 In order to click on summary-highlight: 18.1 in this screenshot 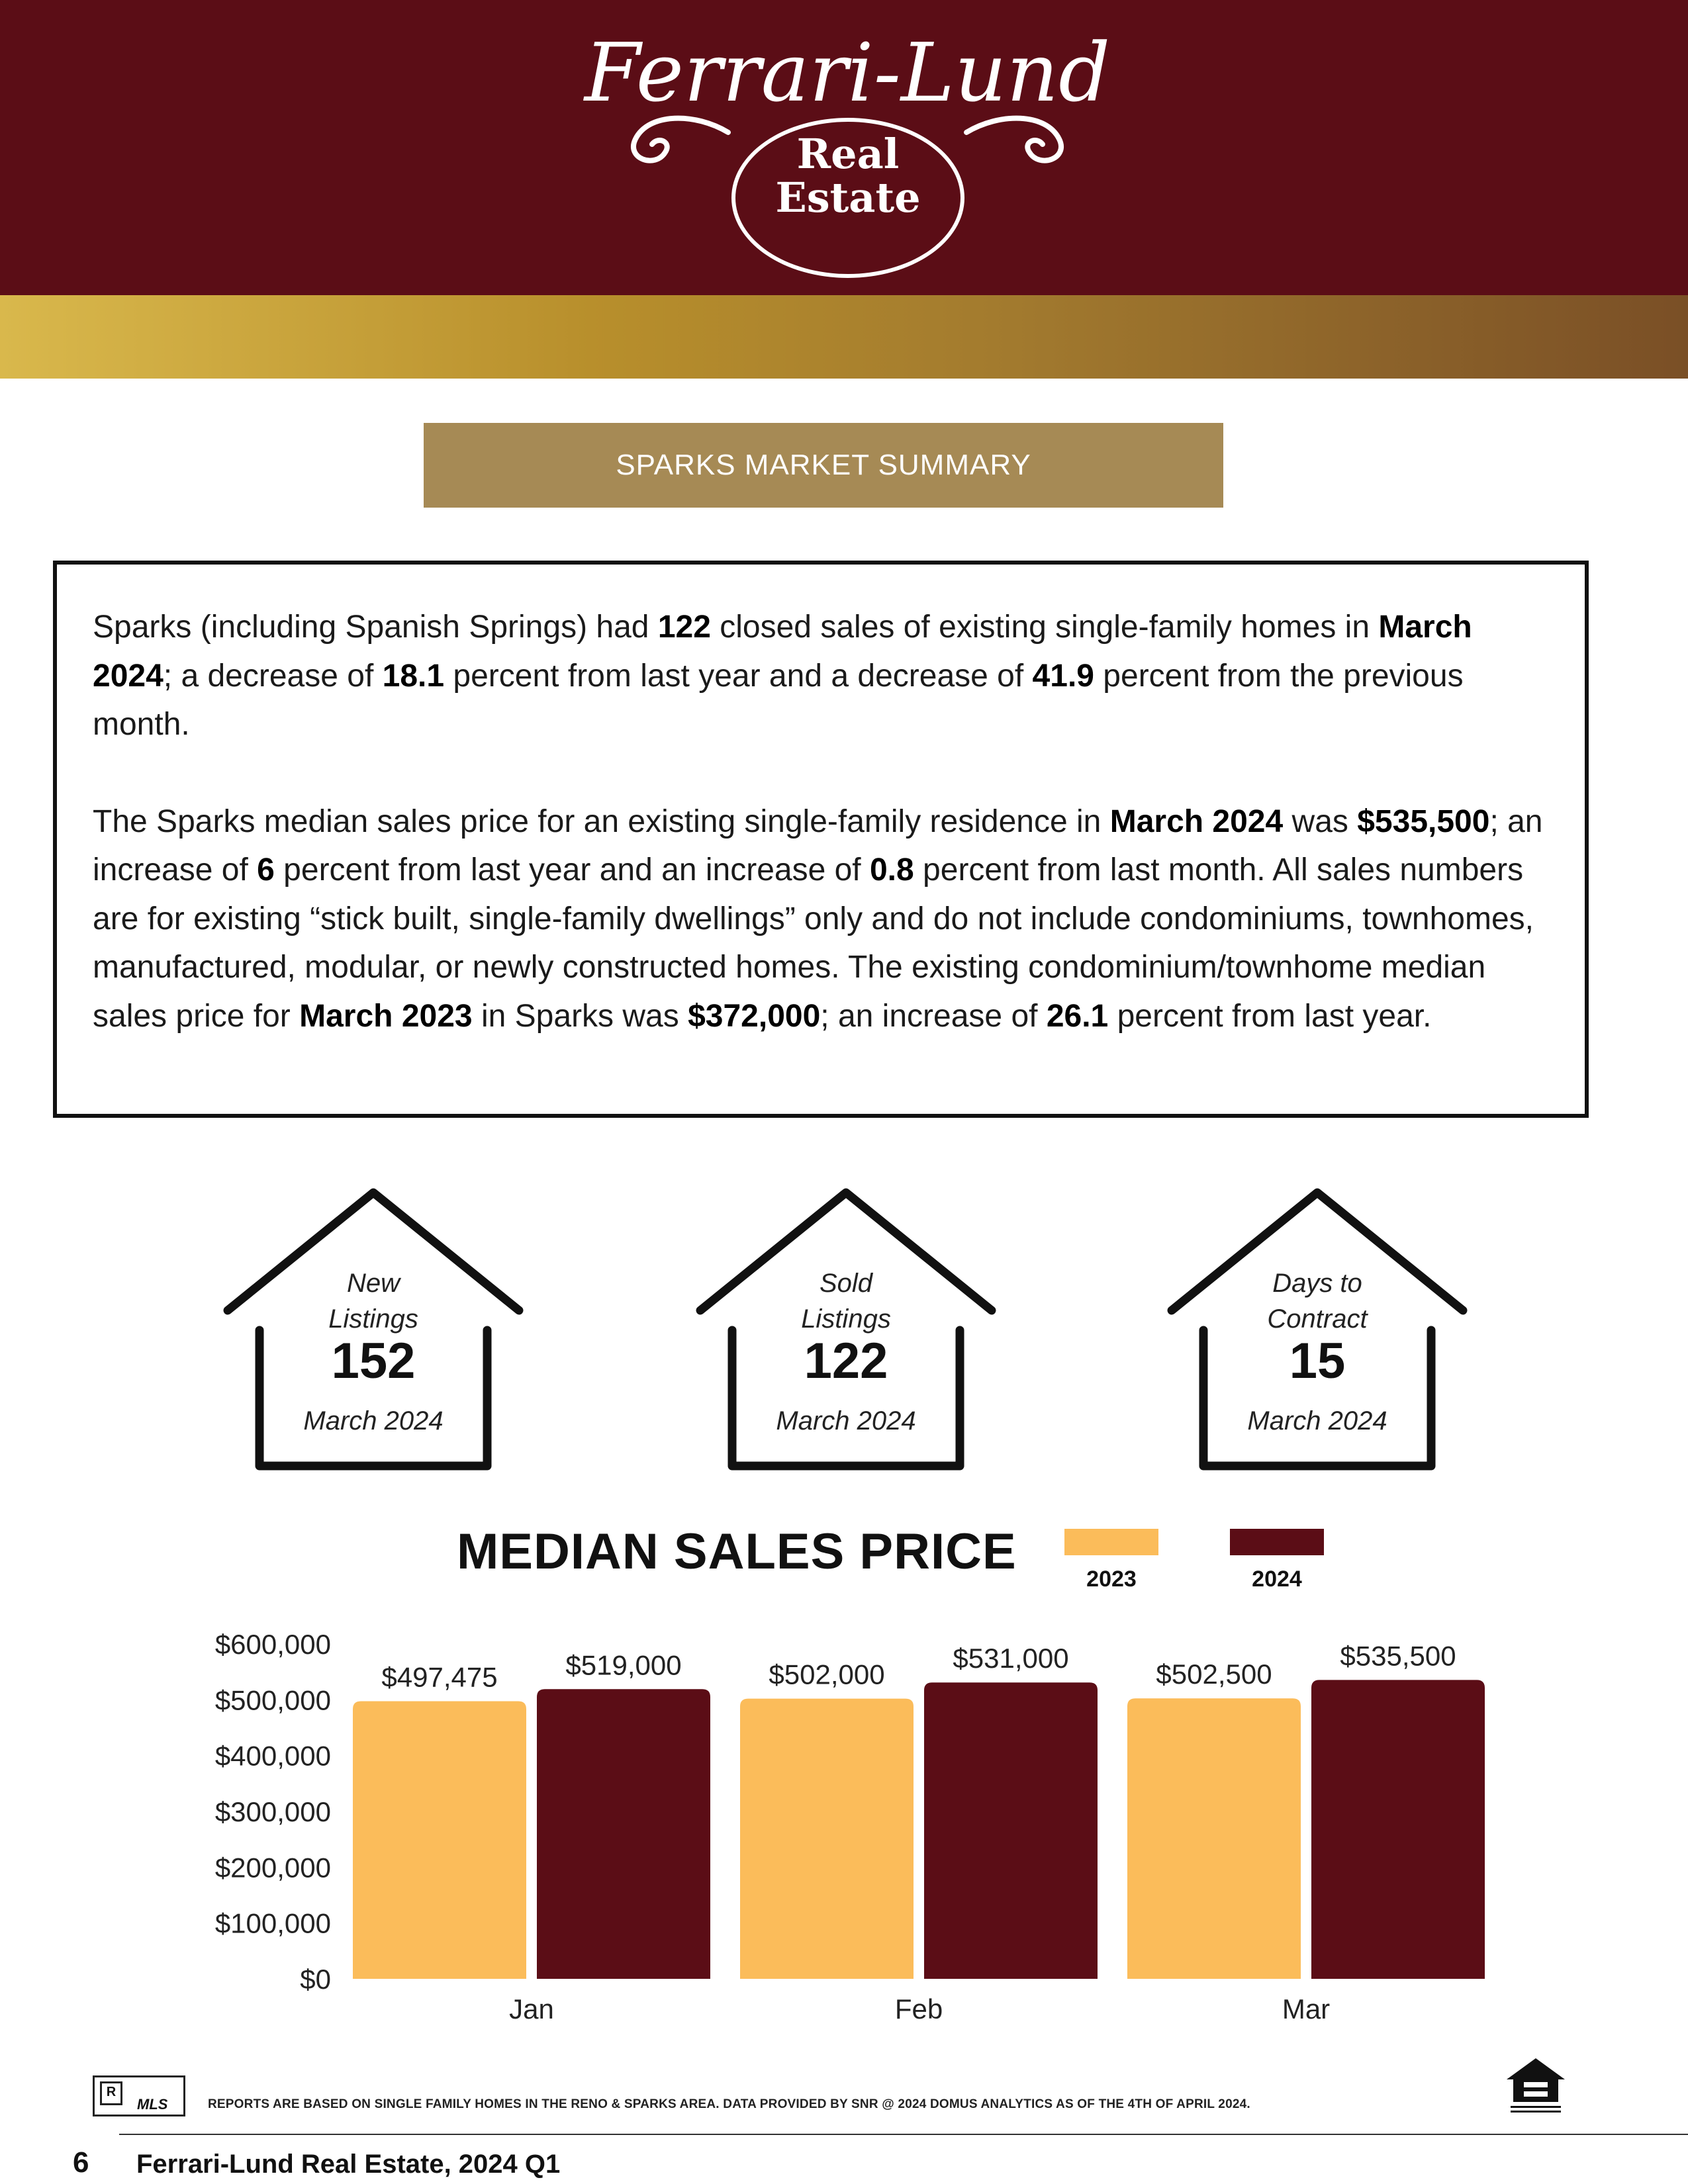, I will do `click(413, 676)`.